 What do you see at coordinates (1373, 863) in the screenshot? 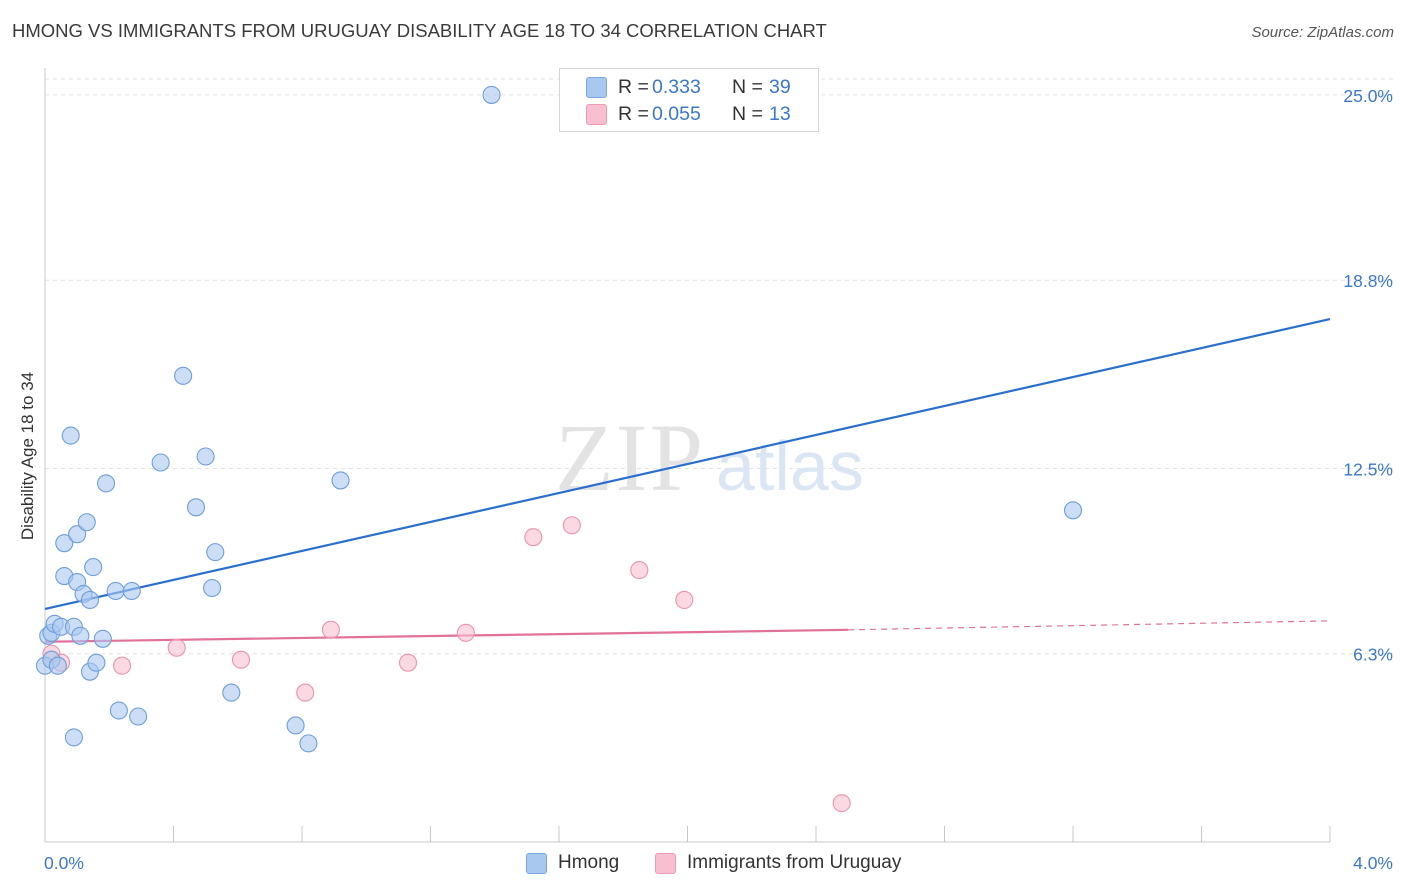
I see `x-tick-label: 4.0%` at bounding box center [1373, 863].